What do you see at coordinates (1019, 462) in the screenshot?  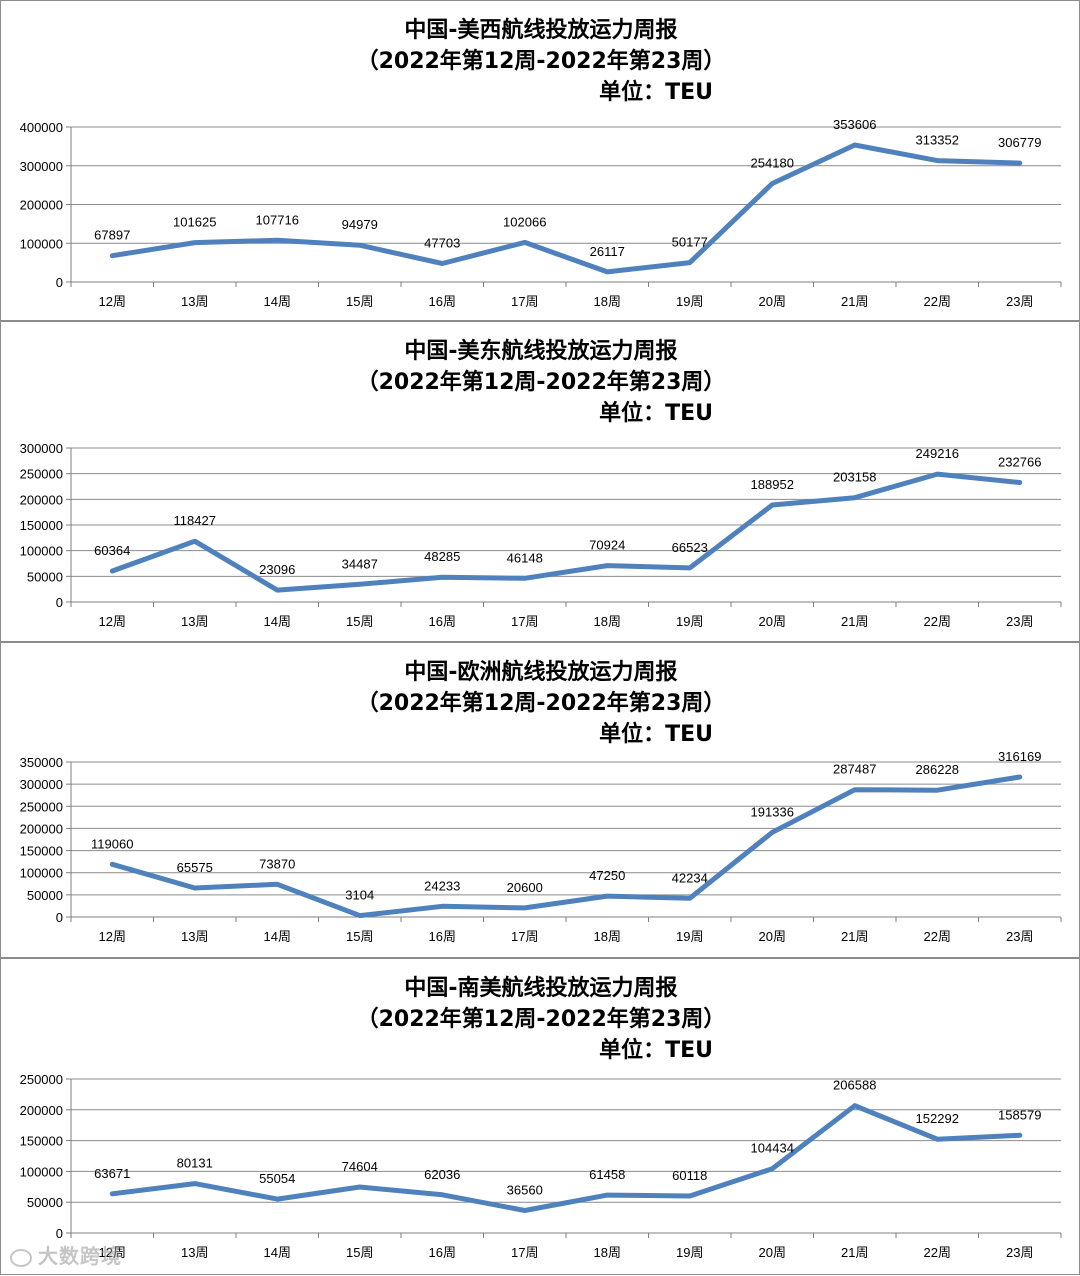 I see `data-label: 232766` at bounding box center [1019, 462].